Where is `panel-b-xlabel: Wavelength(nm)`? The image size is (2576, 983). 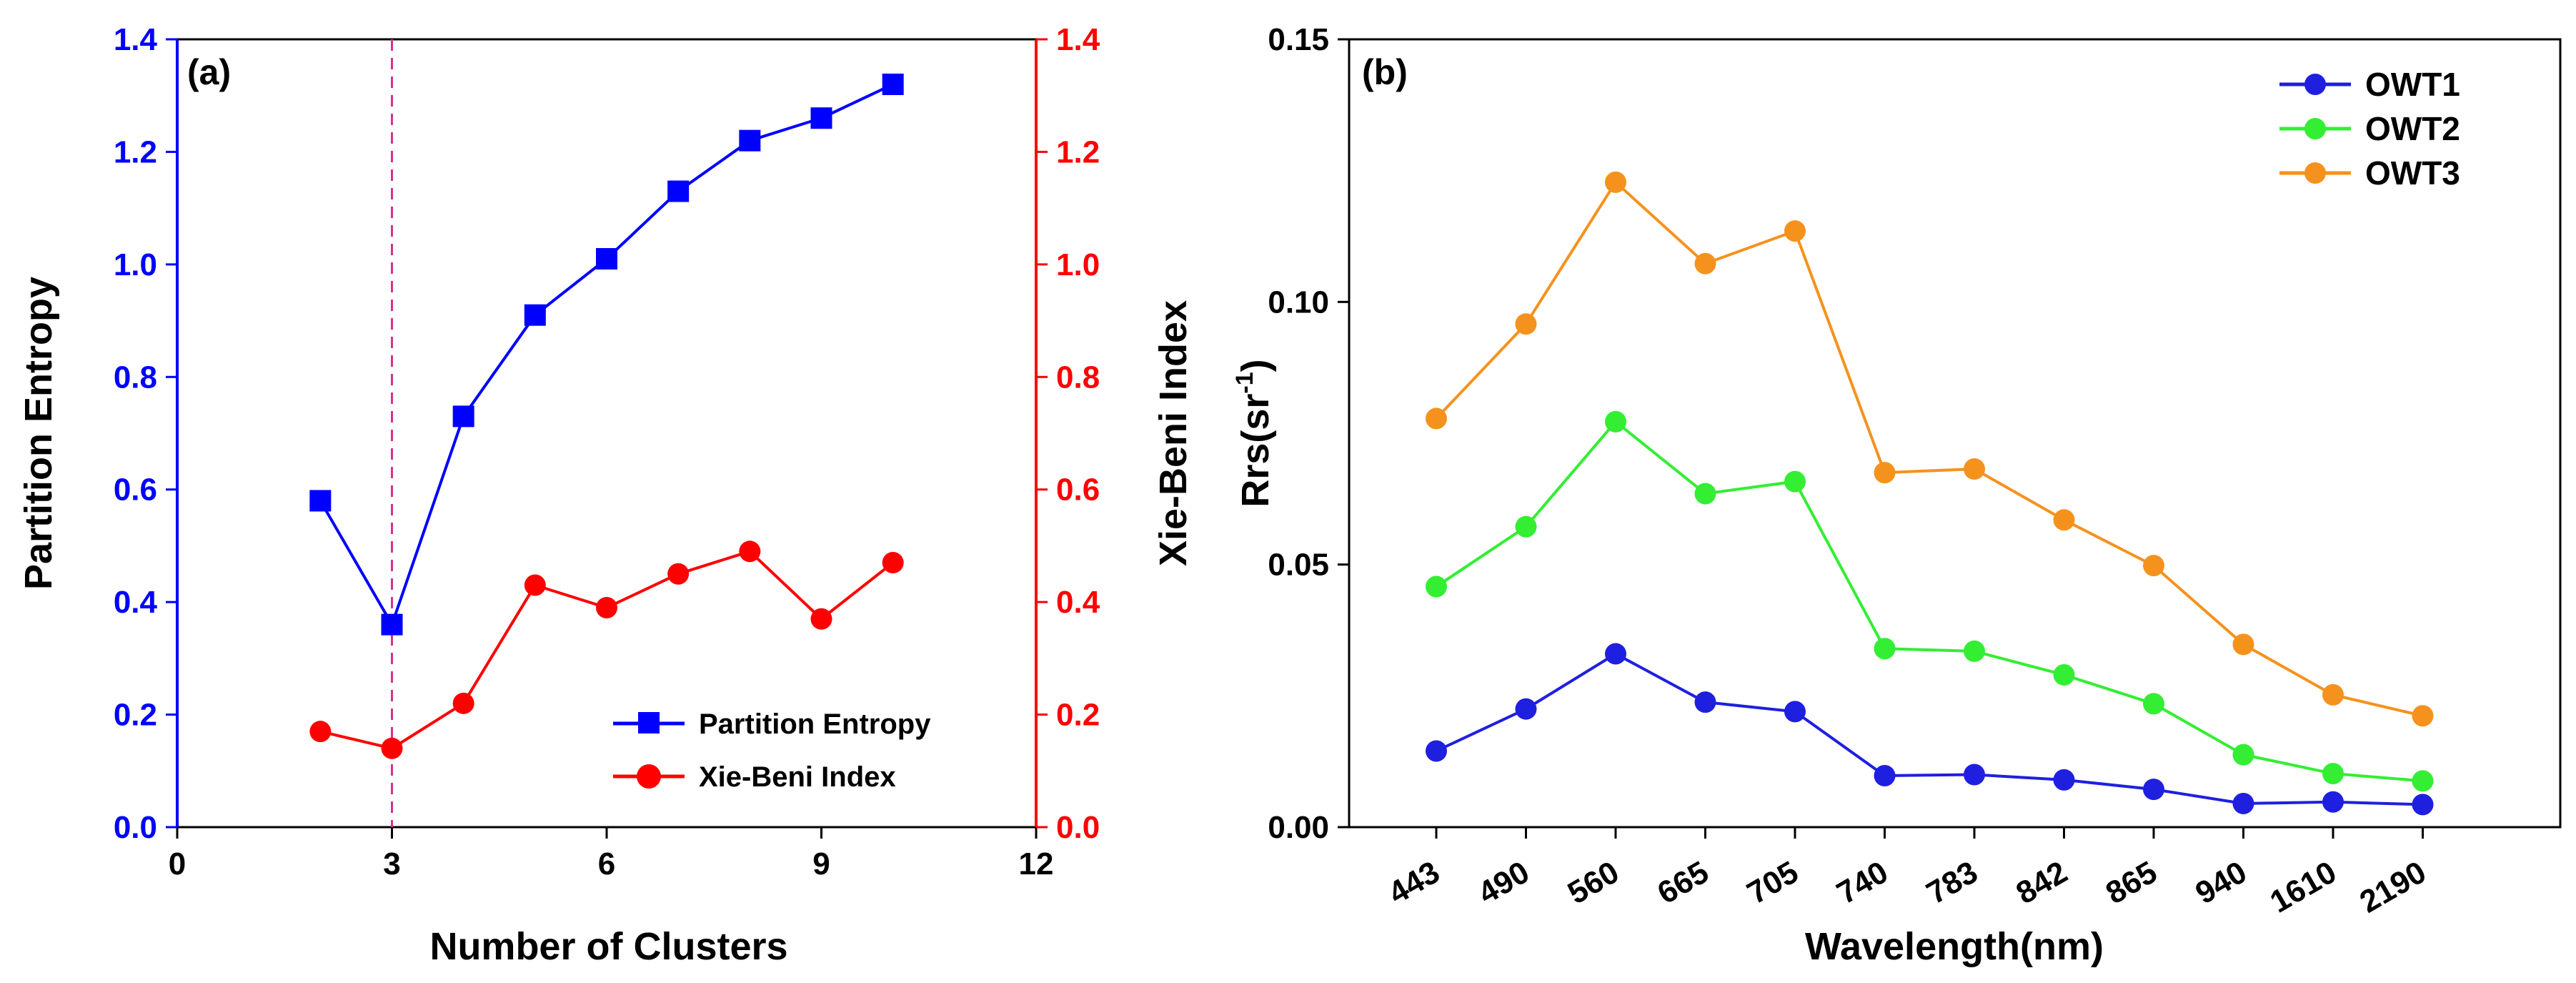 panel-b-xlabel: Wavelength(nm) is located at coordinates (1954, 946).